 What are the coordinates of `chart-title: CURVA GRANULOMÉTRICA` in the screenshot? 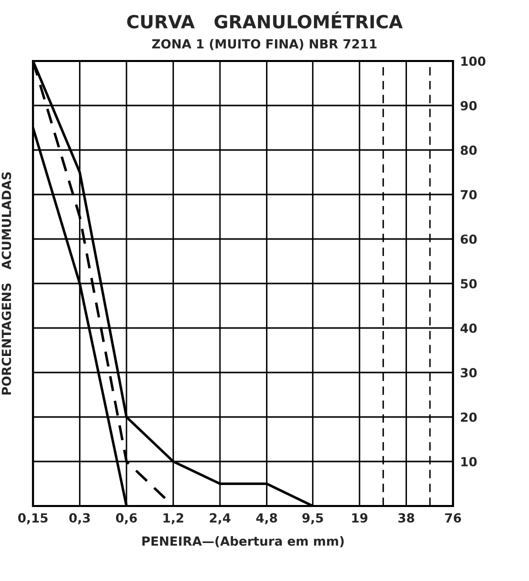 It's located at (265, 20).